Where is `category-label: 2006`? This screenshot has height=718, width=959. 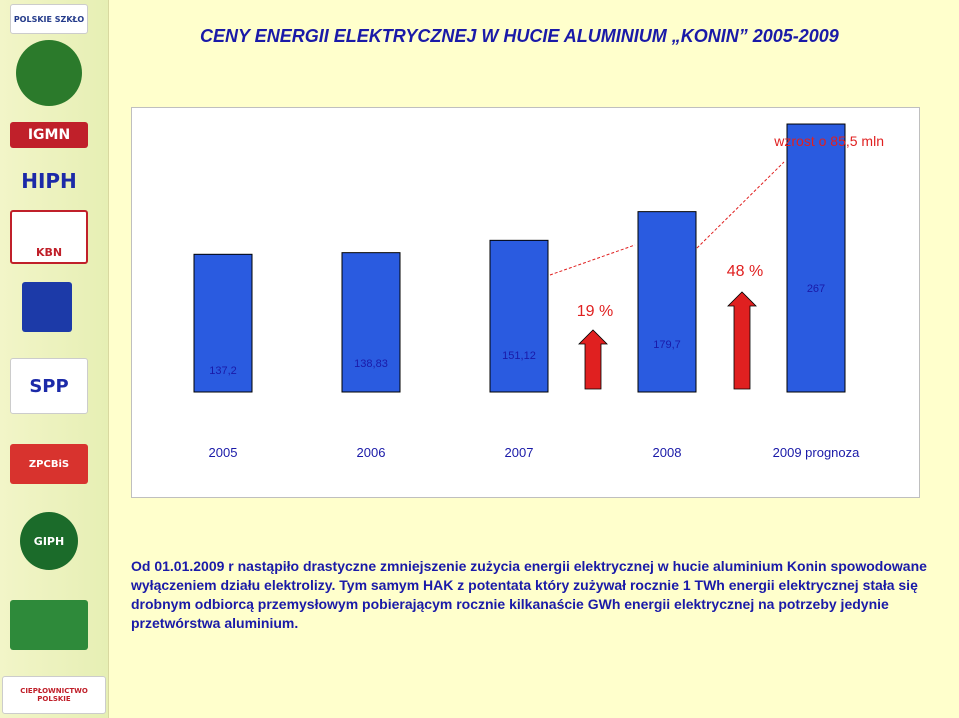 category-label: 2006 is located at coordinates (371, 452).